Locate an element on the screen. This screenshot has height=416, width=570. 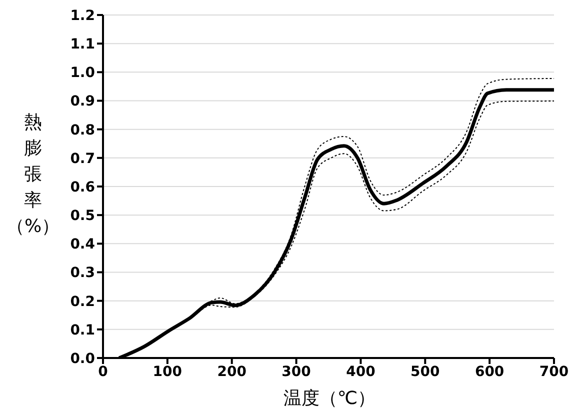
y-tick-label: 0.2 is located at coordinates (82, 302).